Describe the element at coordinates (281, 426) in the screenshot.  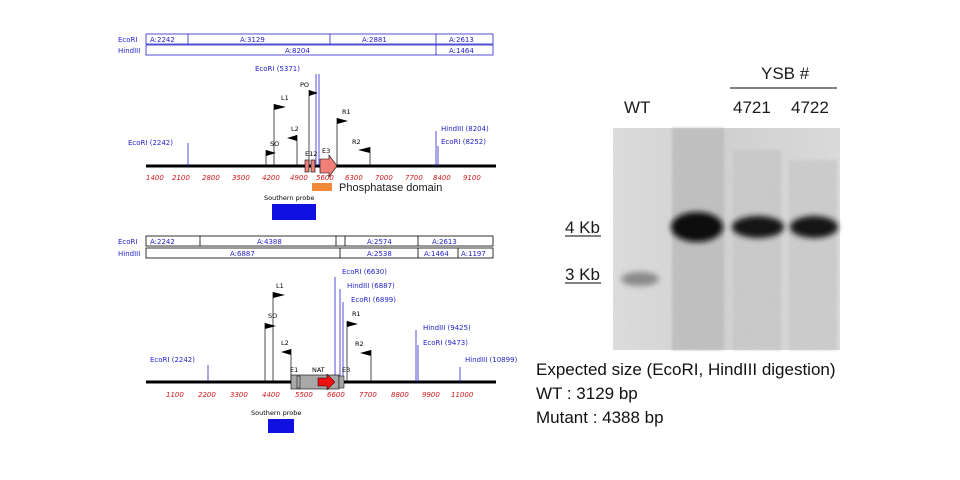
I see `mutant-southern-probe-bar` at that location.